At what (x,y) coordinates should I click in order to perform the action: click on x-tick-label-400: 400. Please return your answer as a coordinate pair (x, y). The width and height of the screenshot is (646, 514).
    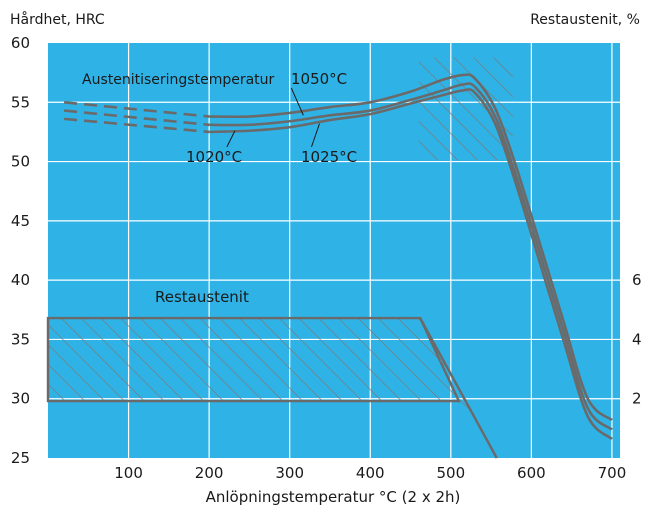
    Looking at the image, I should click on (370, 473).